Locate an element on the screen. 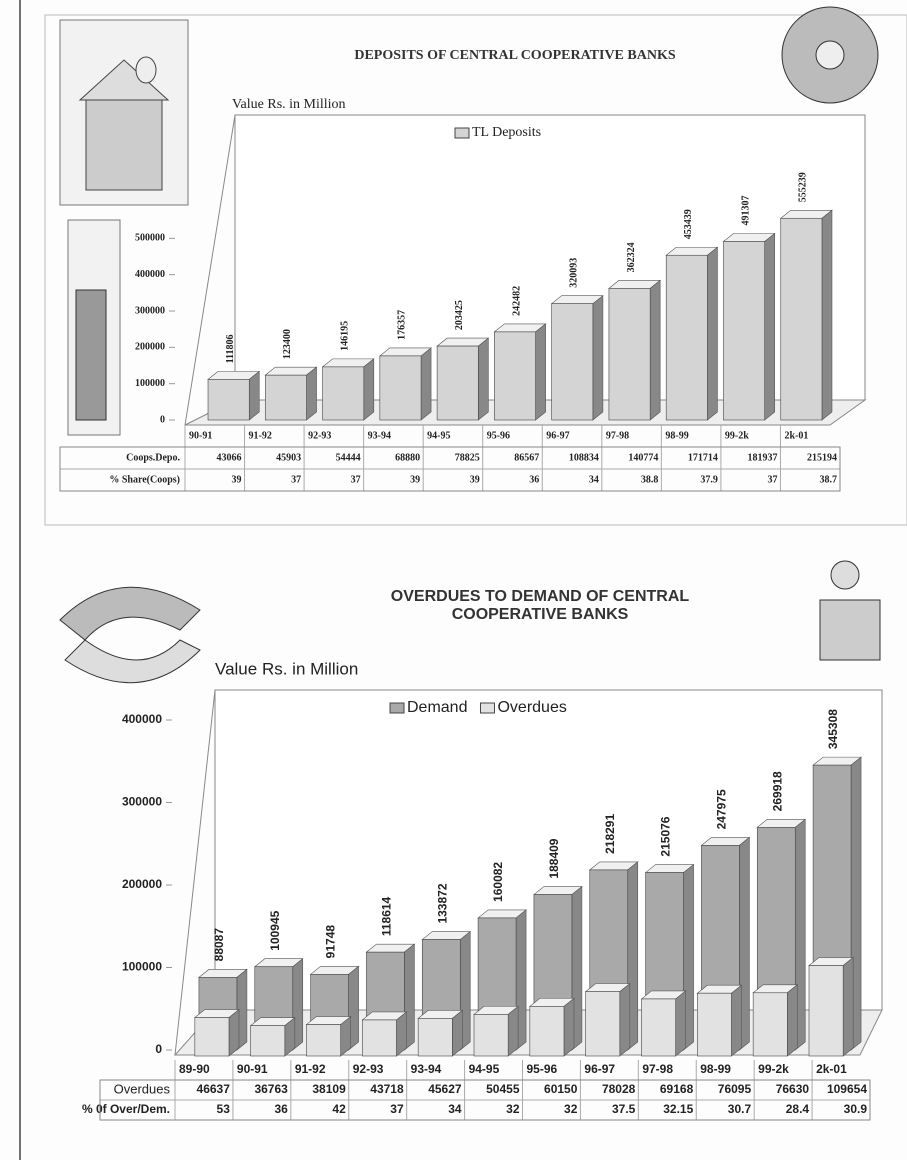  house-icon is located at coordinates (850, 630).